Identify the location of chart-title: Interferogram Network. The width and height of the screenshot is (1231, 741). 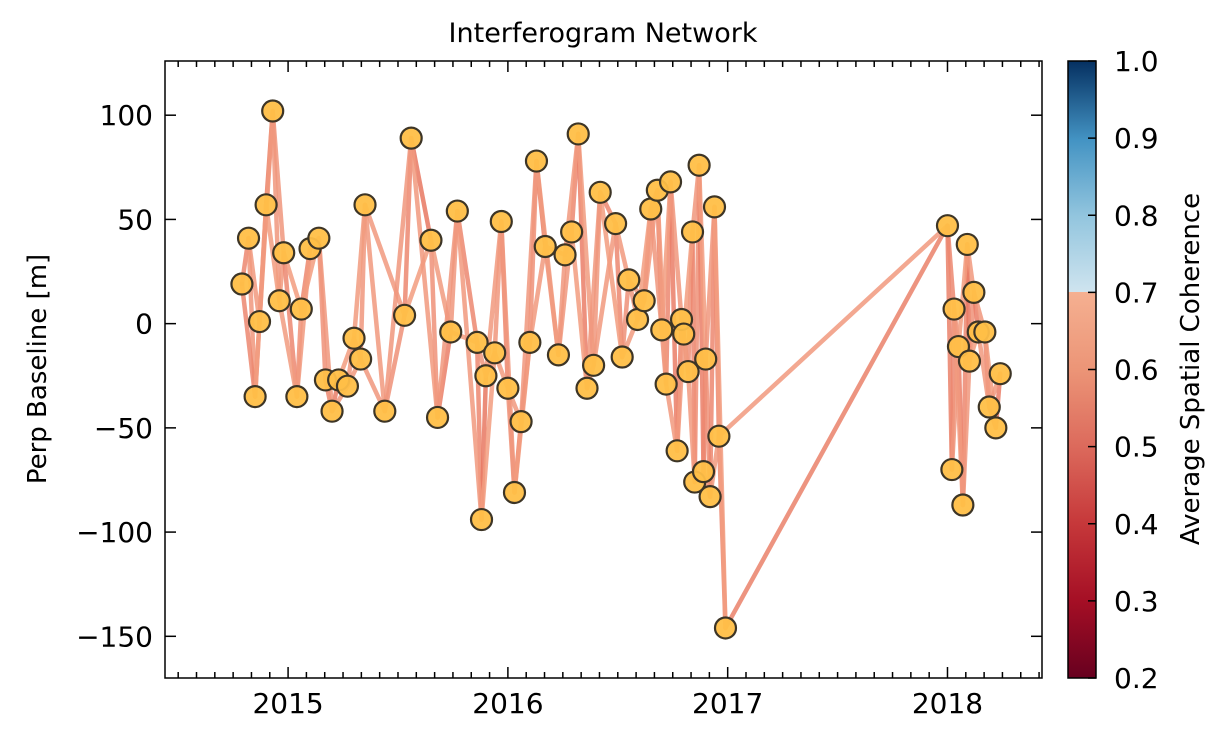
(603, 33).